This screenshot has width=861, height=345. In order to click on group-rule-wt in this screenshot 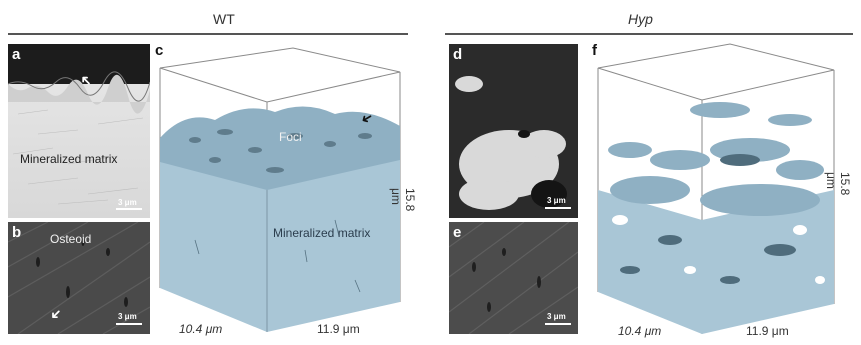, I will do `click(208, 34)`.